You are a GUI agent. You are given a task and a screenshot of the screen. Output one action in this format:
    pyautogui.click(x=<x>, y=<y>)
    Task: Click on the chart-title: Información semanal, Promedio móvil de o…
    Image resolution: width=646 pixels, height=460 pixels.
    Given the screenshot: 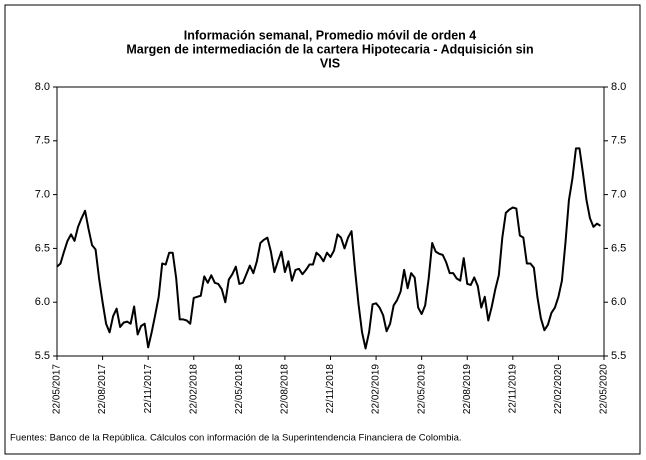 What is the action you would take?
    pyautogui.click(x=330, y=35)
    